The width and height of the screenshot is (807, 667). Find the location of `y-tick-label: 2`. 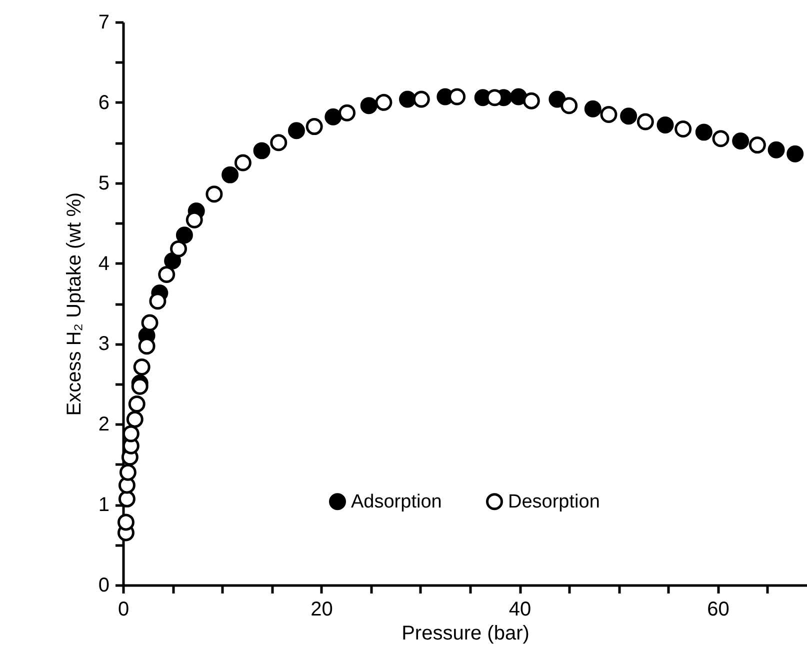

y-tick-label: 2 is located at coordinates (104, 425).